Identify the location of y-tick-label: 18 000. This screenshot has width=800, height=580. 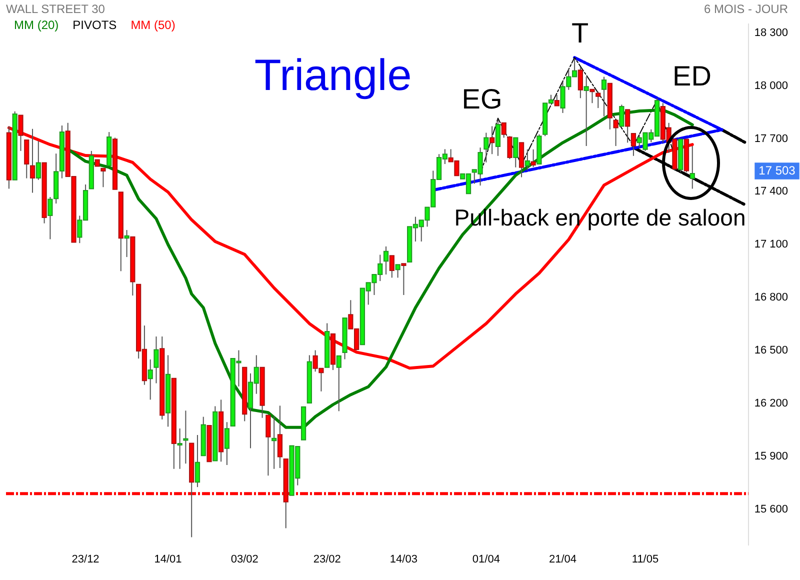
(771, 86).